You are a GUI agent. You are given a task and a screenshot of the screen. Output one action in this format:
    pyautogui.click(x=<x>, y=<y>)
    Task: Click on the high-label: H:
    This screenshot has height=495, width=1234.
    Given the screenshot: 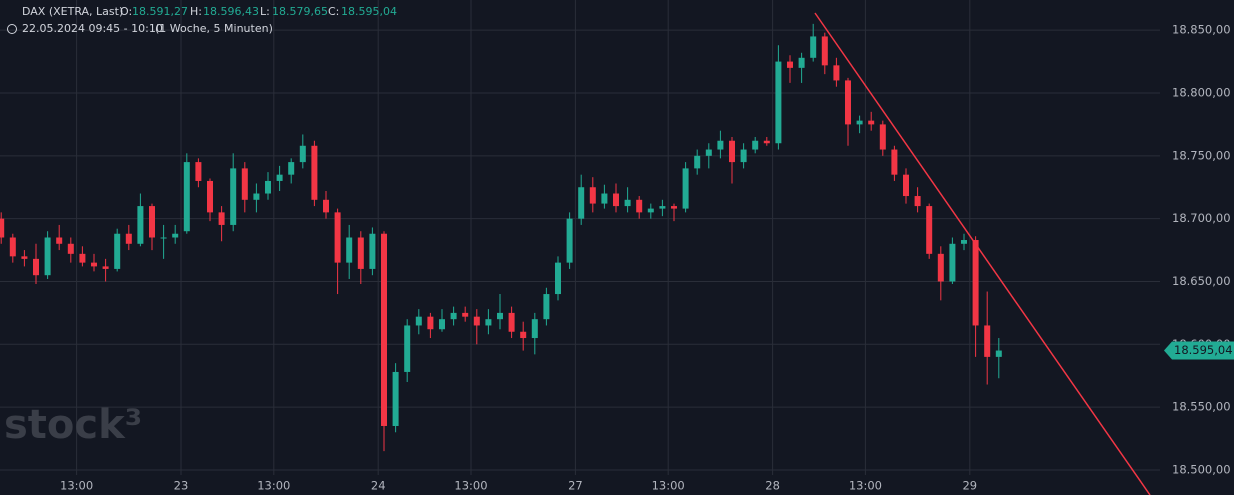 What is the action you would take?
    pyautogui.click(x=196, y=11)
    